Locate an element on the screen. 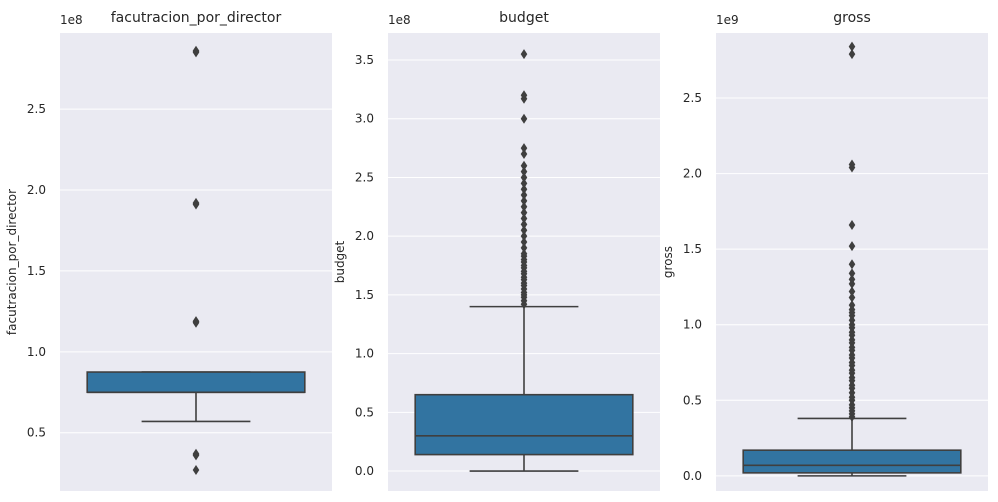  y-tick-label: 3.5 is located at coordinates (364, 60).